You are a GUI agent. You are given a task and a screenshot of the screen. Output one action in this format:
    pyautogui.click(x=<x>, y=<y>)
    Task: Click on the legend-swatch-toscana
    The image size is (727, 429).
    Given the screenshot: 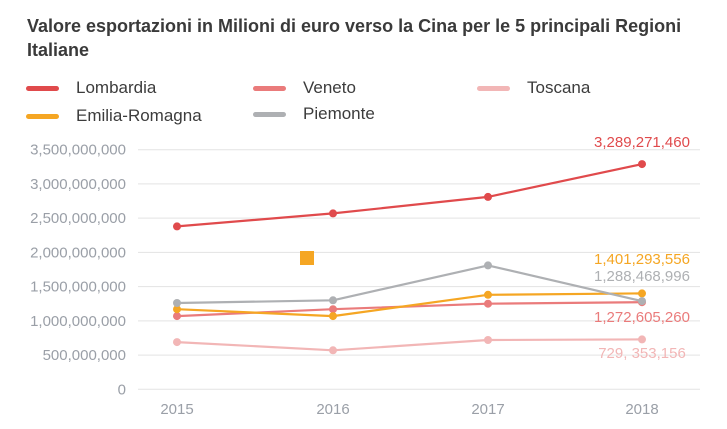 What is the action you would take?
    pyautogui.click(x=493, y=88)
    